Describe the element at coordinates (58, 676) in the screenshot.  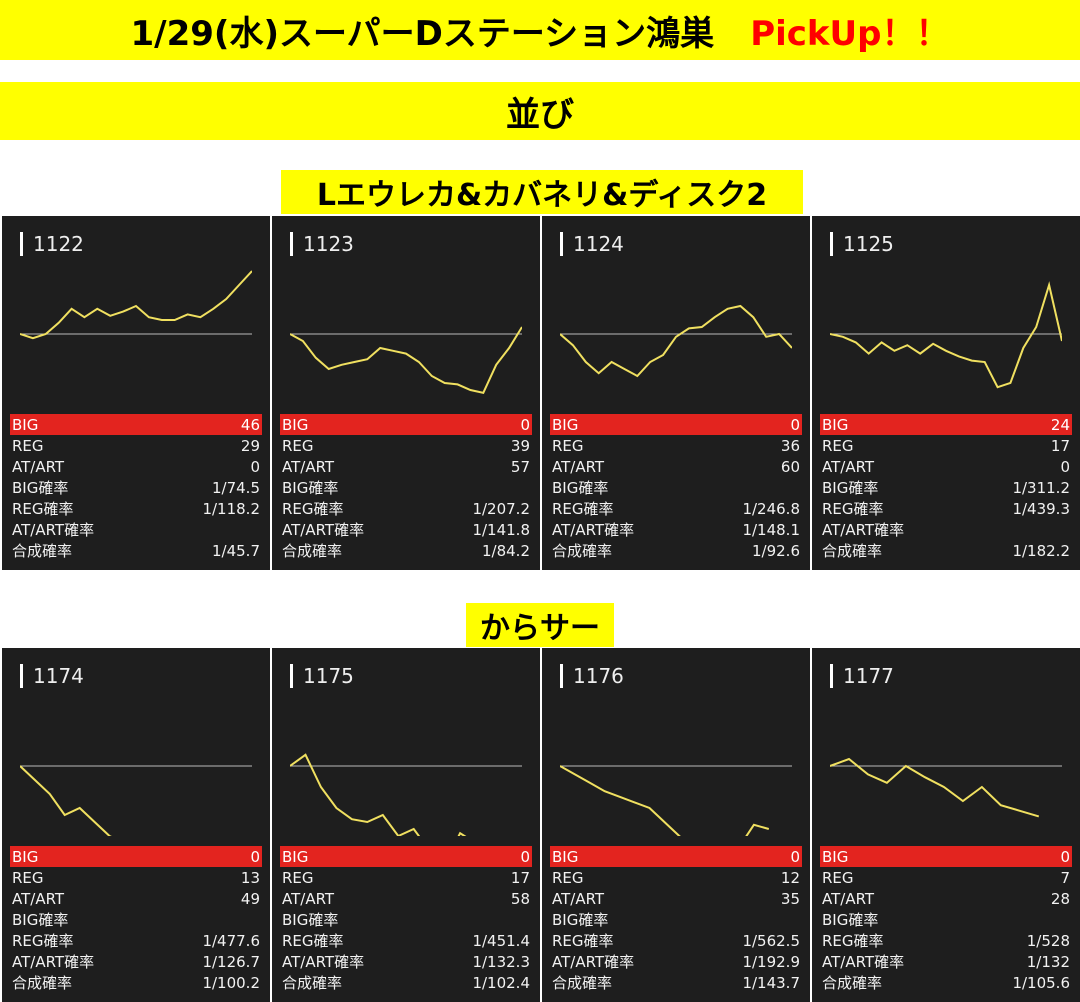
I see `machine-number: 1174` at that location.